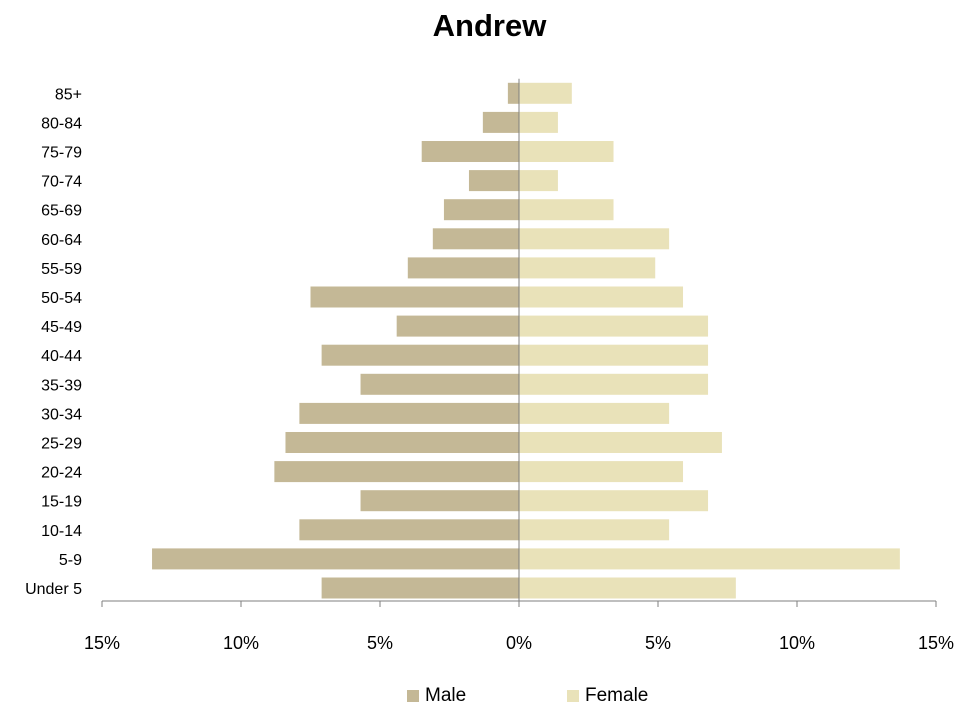 The image size is (979, 713). Describe the element at coordinates (617, 695) in the screenshot. I see `legend-label-female: Female` at that location.